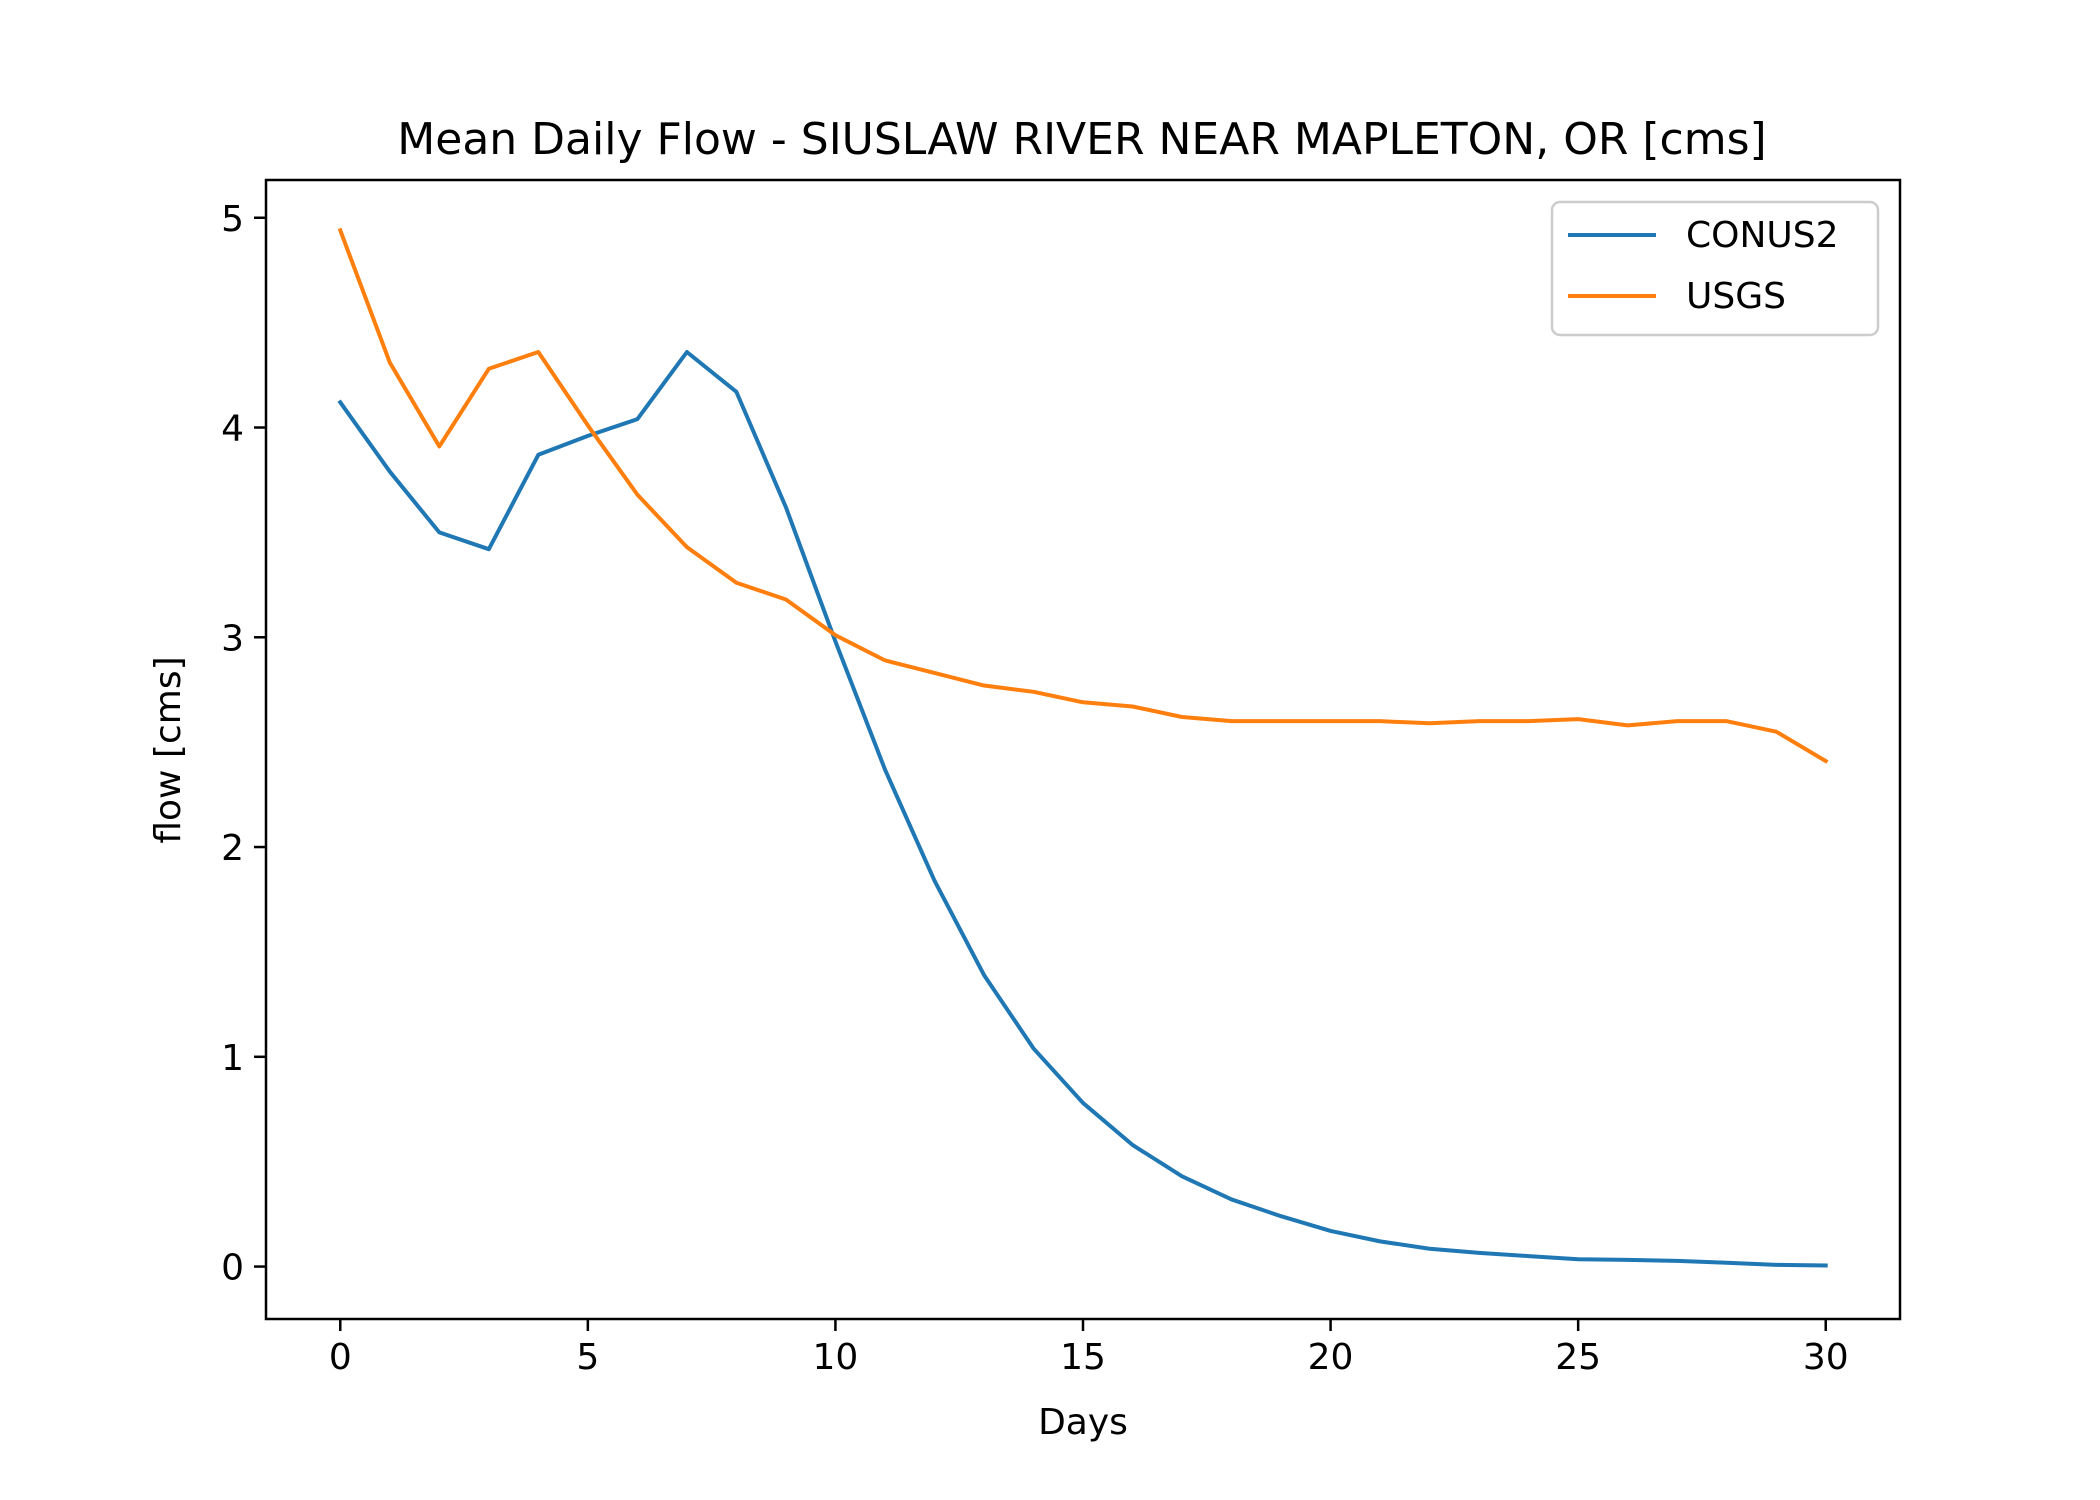 This screenshot has height=1500, width=2100. Describe the element at coordinates (1083, 1422) in the screenshot. I see `x-axis-label: Days` at that location.